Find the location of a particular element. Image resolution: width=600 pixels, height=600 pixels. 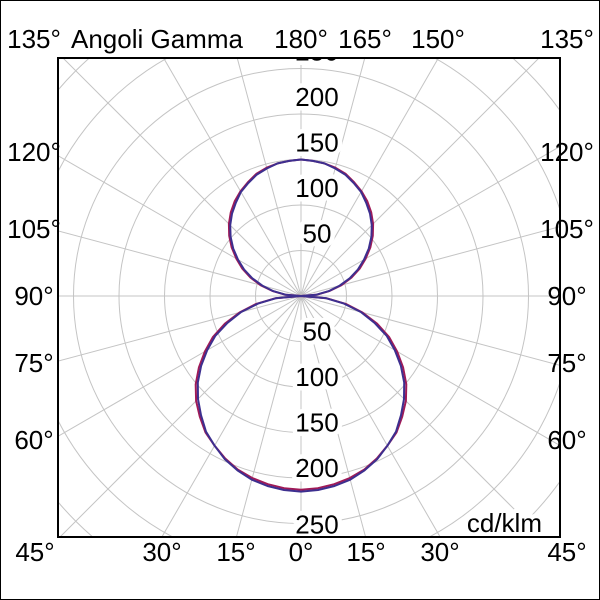

angle-label-right: 105° is located at coordinates (567, 229).